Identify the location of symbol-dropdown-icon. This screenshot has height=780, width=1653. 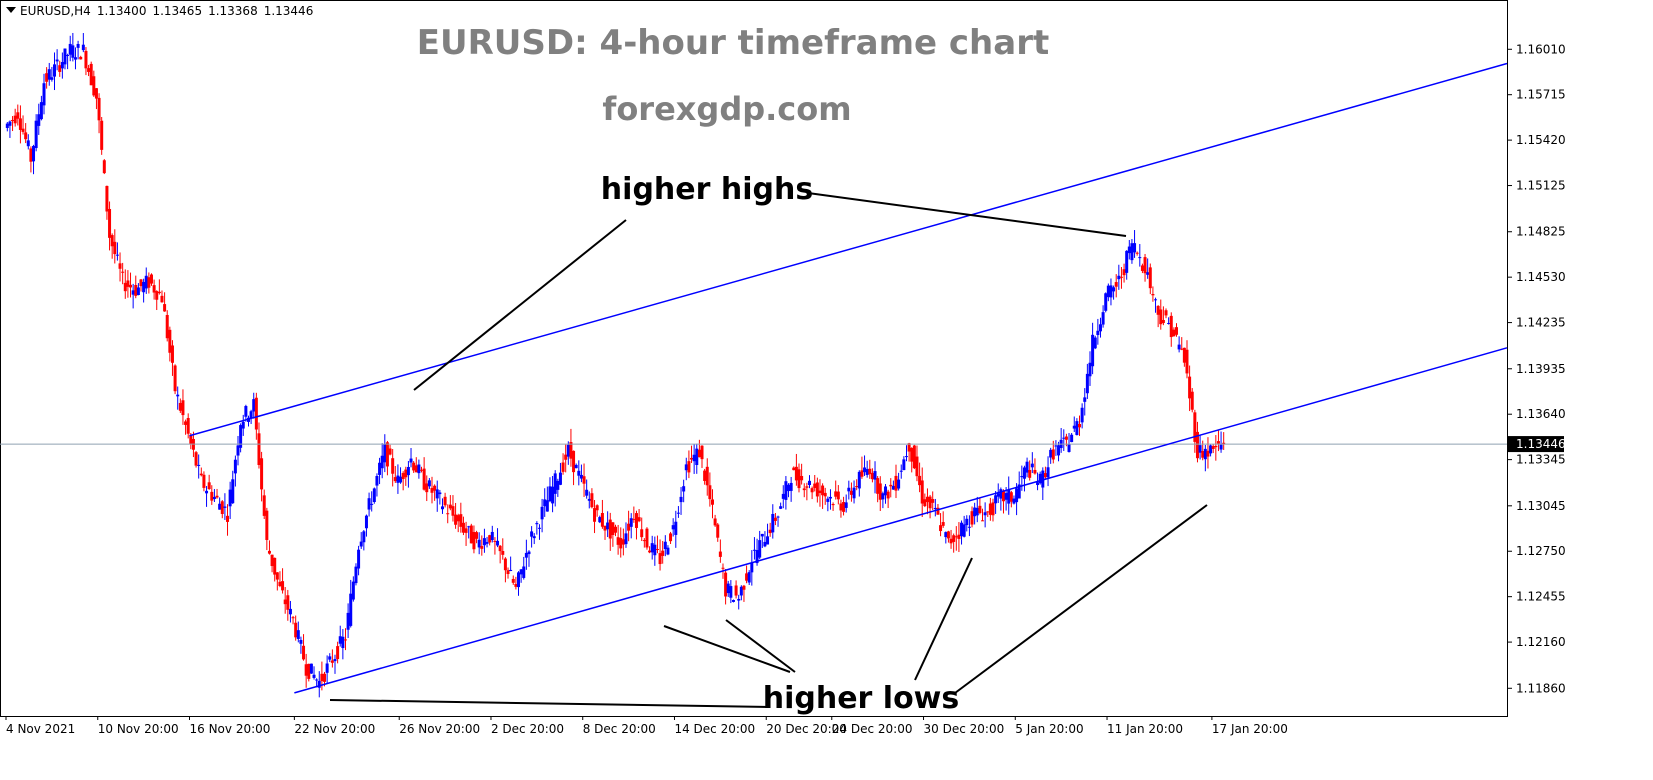
(11, 10).